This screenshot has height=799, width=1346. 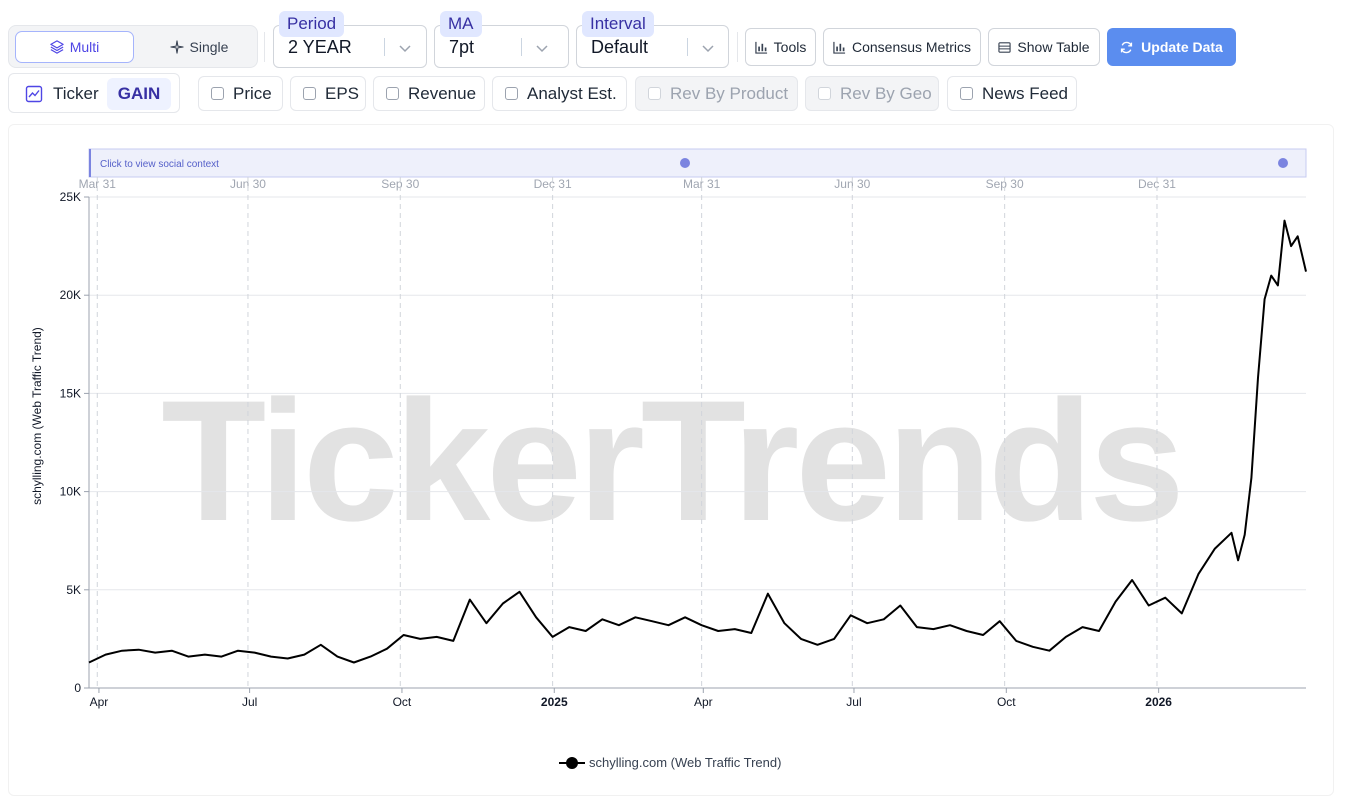 I want to click on period-value: 2 YEAR, so click(x=320, y=47).